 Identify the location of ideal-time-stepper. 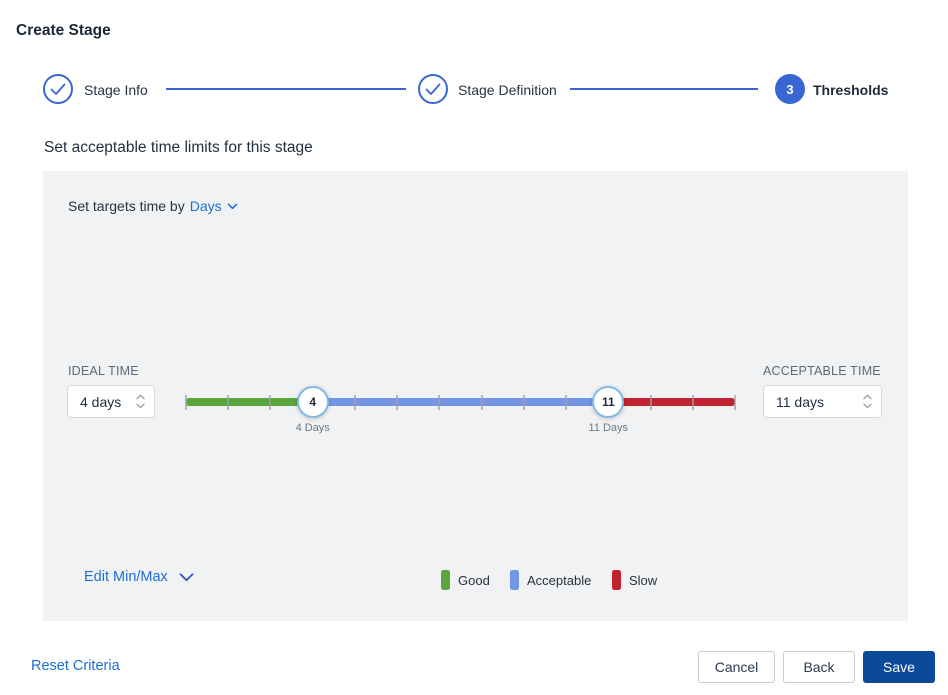
(145, 401).